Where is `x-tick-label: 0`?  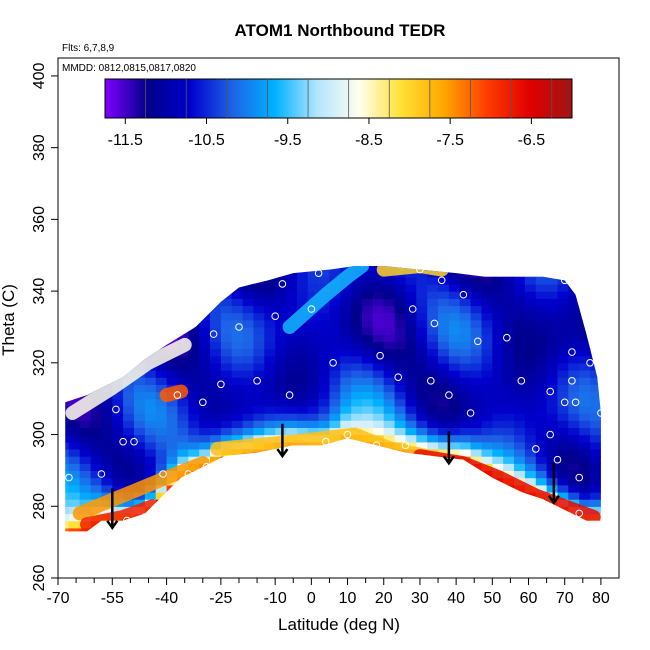 x-tick-label: 0 is located at coordinates (311, 598).